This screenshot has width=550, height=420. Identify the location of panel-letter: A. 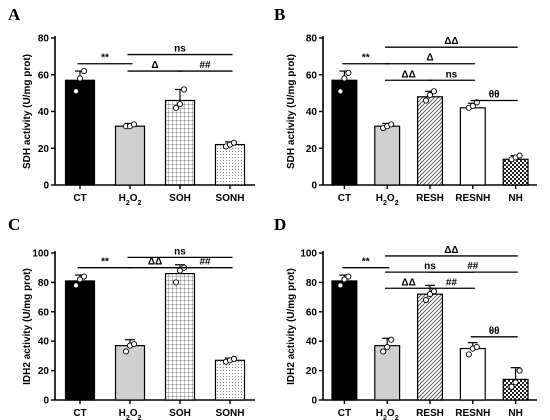
(14, 14).